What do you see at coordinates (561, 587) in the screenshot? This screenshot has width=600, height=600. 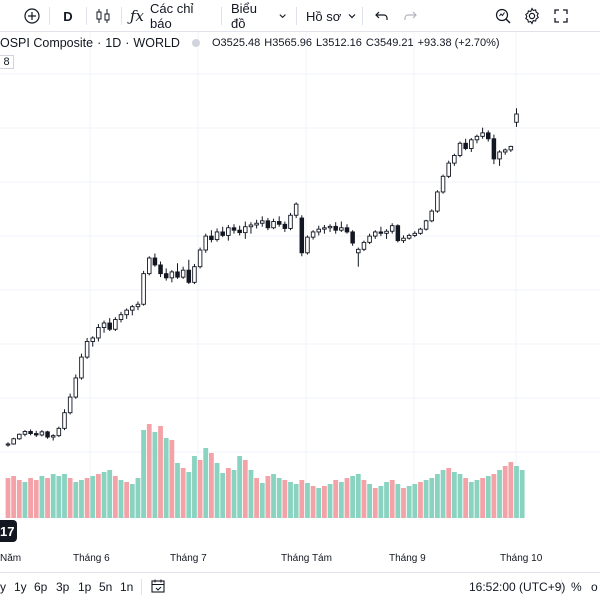 I see `bottombar-separator` at bounding box center [561, 587].